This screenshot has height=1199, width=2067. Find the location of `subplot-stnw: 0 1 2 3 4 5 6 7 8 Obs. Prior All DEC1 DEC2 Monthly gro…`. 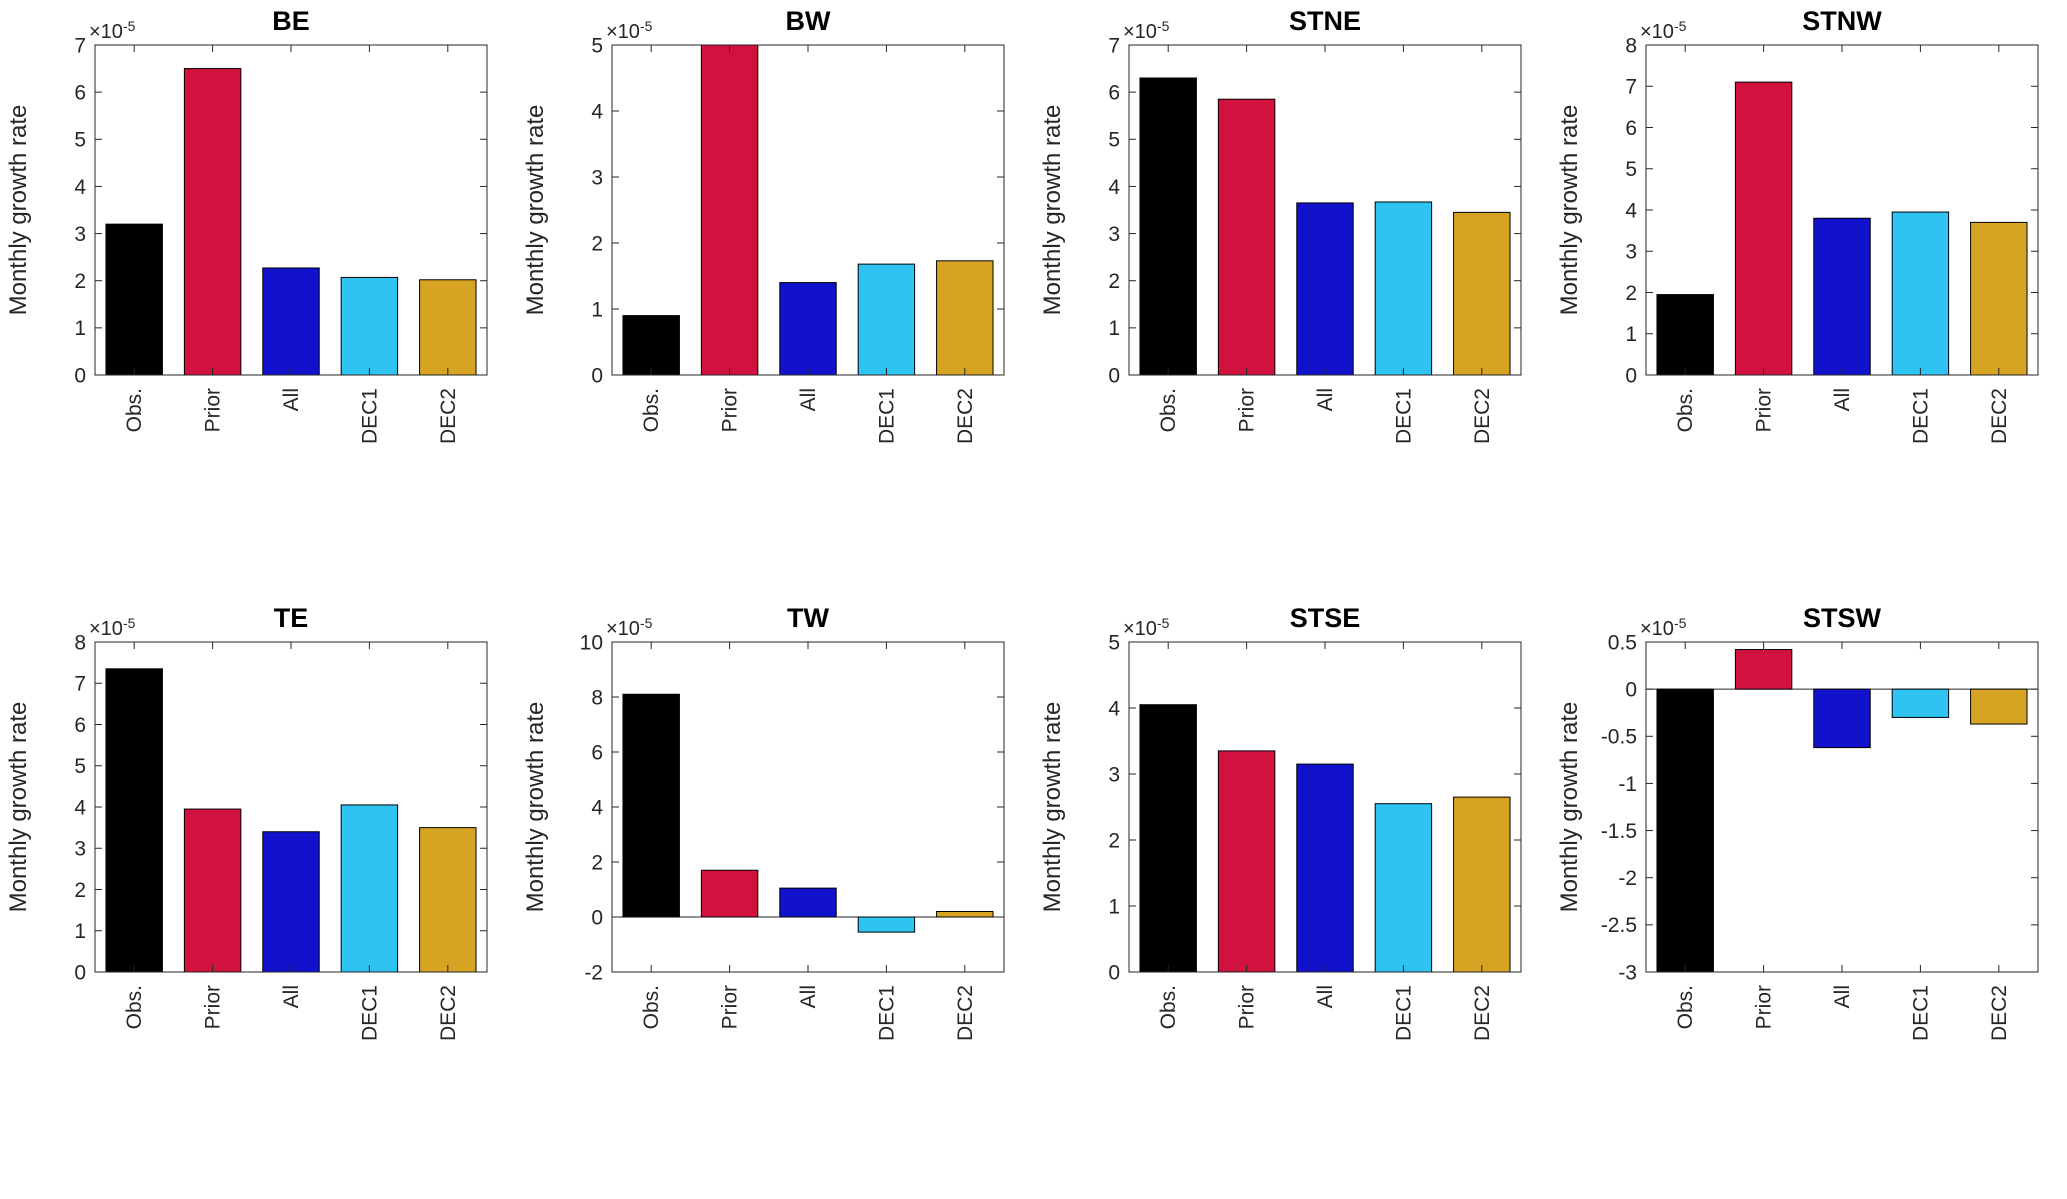

subplot-stnw: 0 1 2 3 4 5 6 7 8 Obs. Prior All DEC1 DEC2 Monthly gro… is located at coordinates (1809, 298).